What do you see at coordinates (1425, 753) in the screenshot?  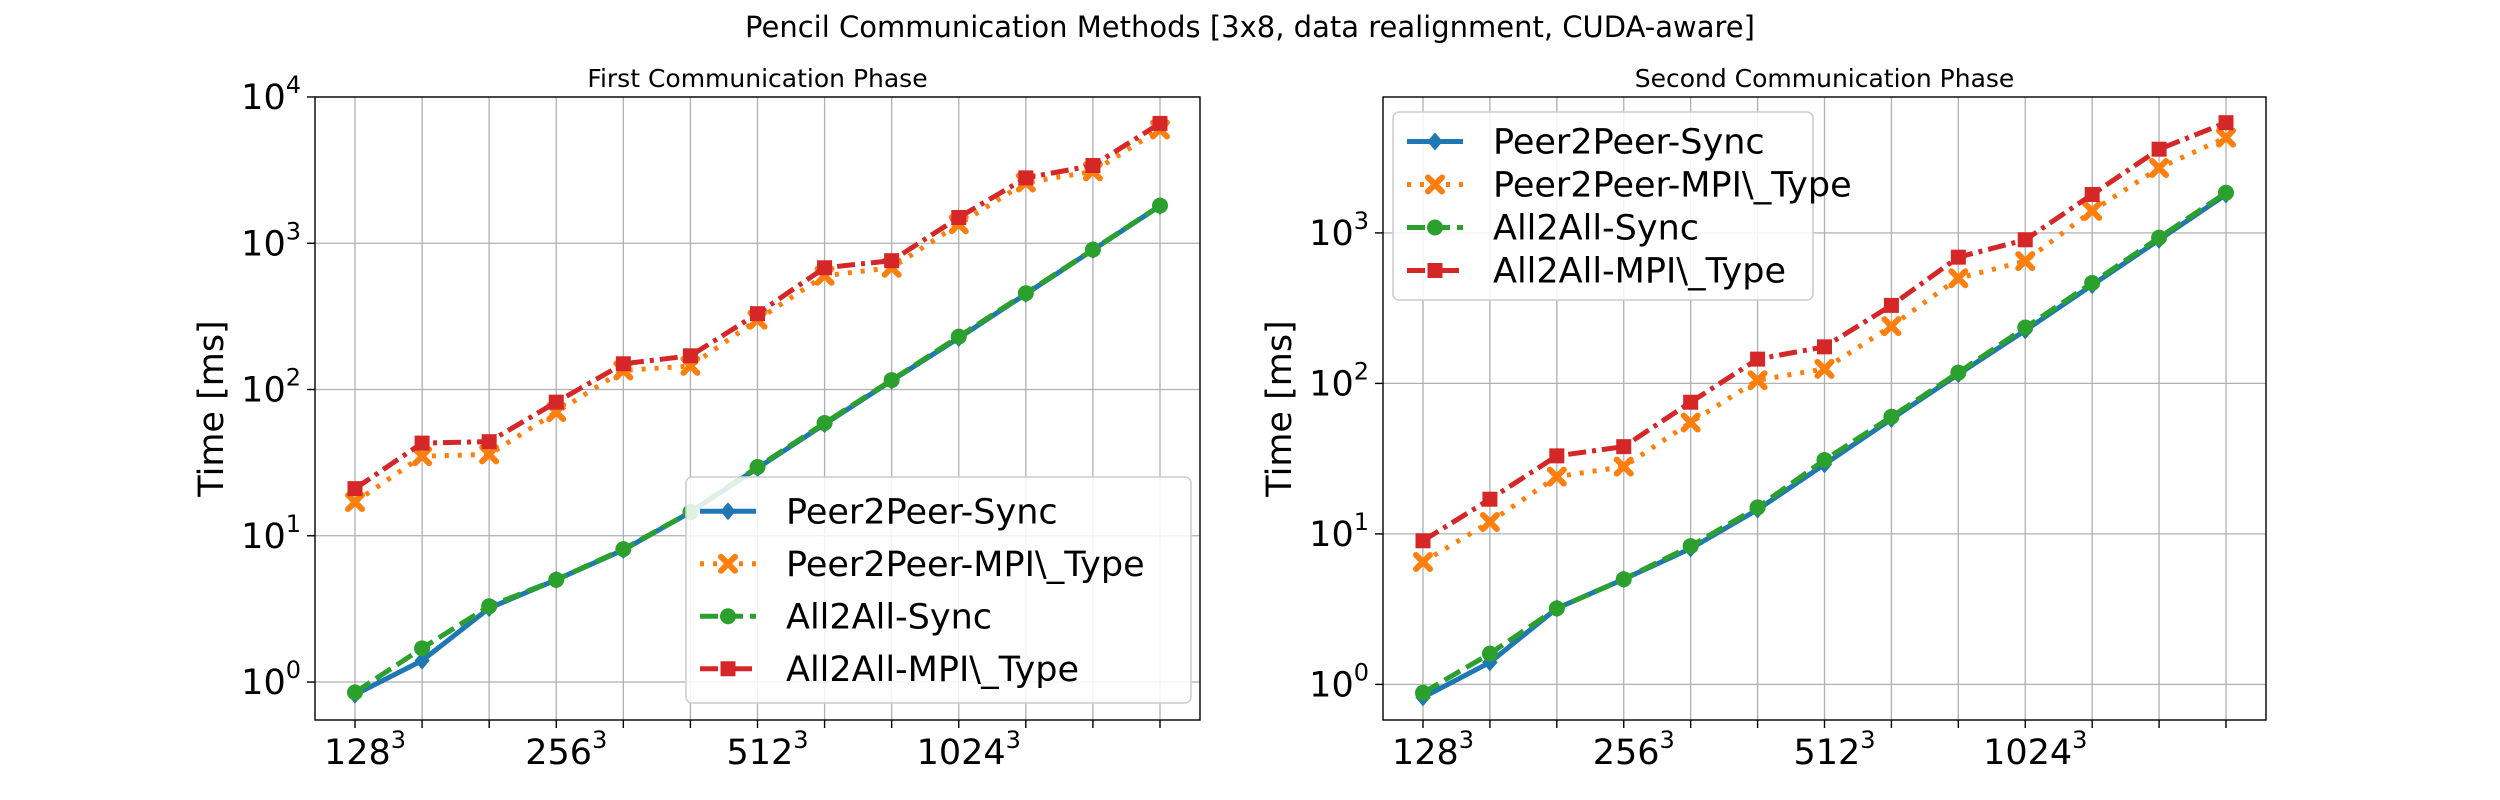 I see `x-tick-label-0-base: 128` at bounding box center [1425, 753].